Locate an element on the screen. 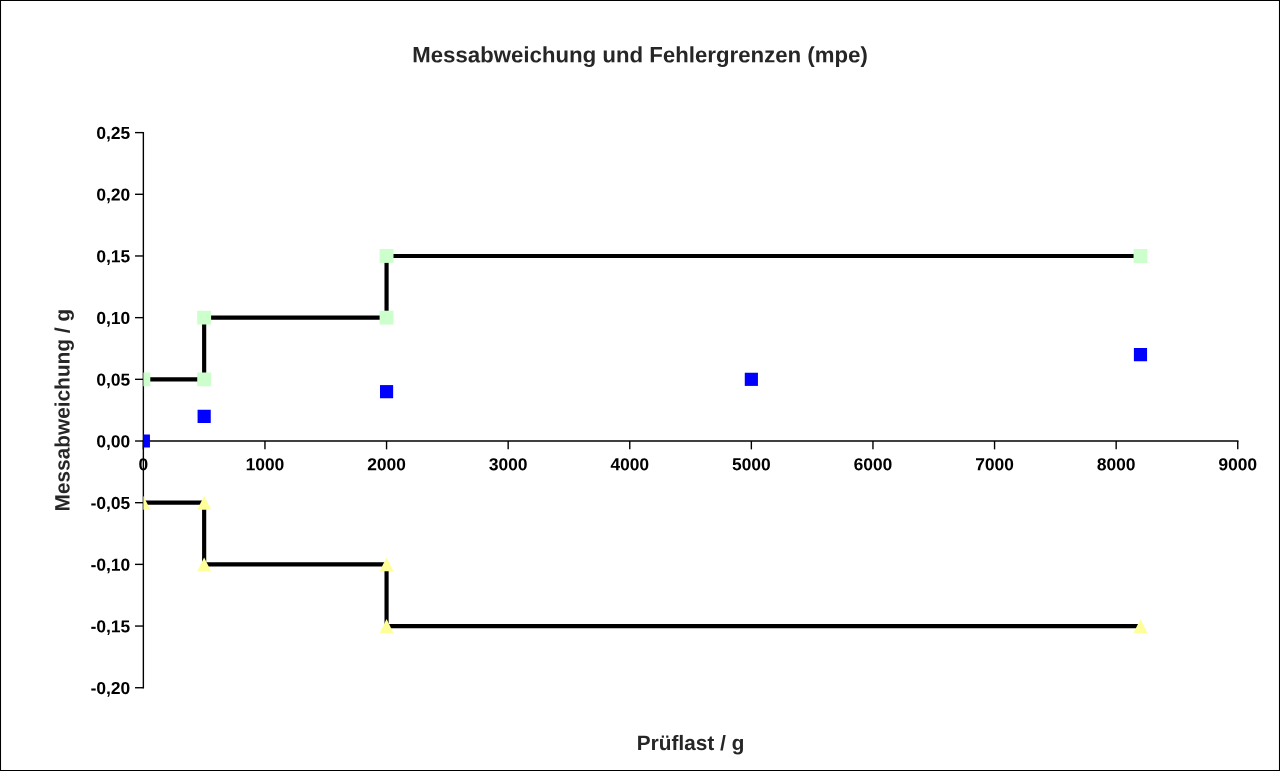 This screenshot has width=1280, height=771. y-tick-label: 0,15 is located at coordinates (113, 257).